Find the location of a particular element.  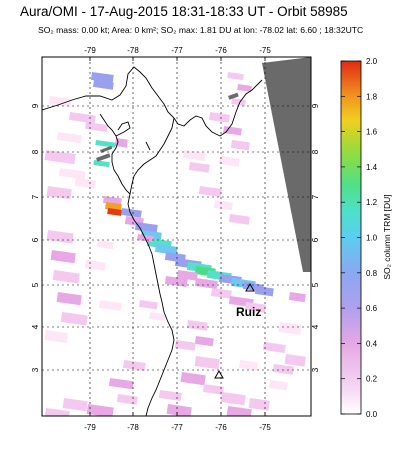

lat-right-label: 8 is located at coordinates (315, 151).